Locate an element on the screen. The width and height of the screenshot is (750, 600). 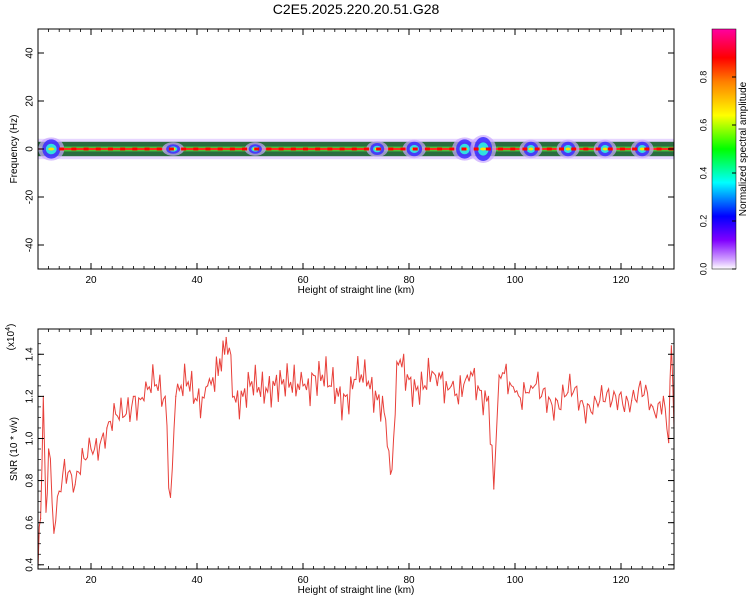
colorbar-tick-label: 0.0 is located at coordinates (703, 269).